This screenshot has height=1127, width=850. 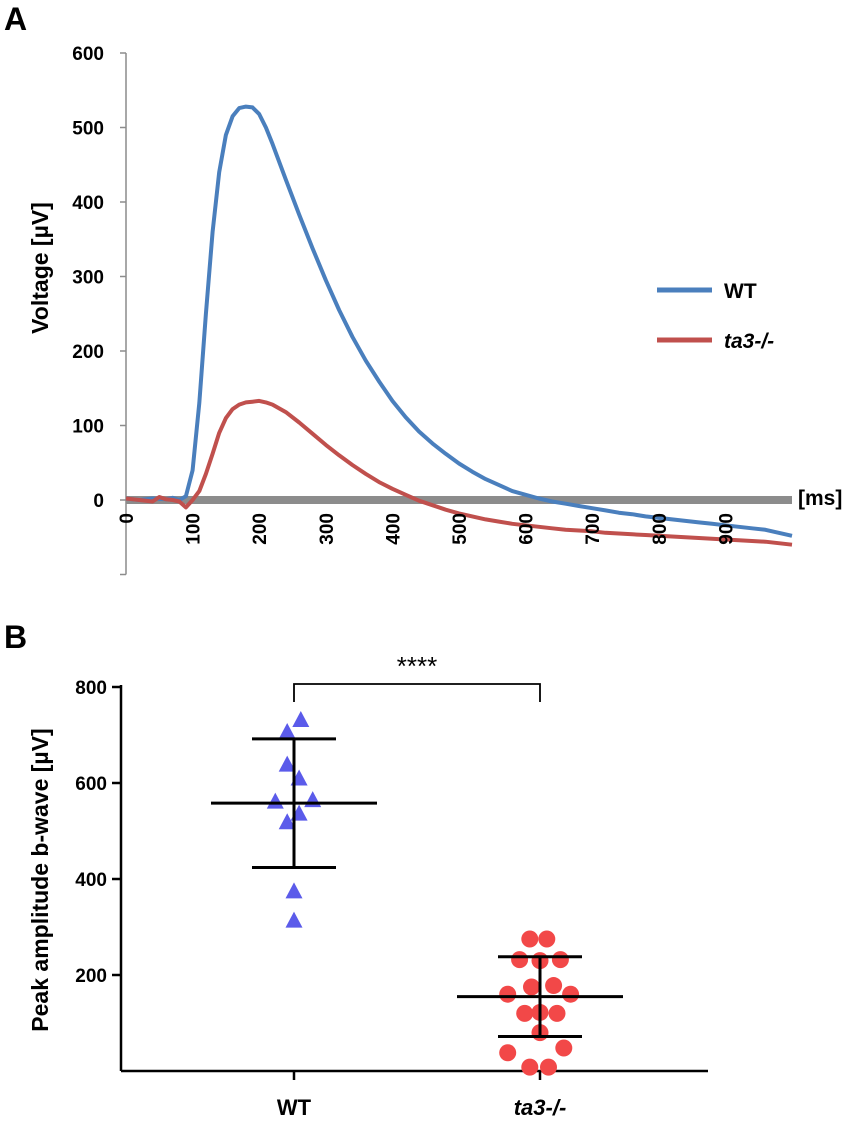 I want to click on x-tick-label: 300, so click(x=327, y=529).